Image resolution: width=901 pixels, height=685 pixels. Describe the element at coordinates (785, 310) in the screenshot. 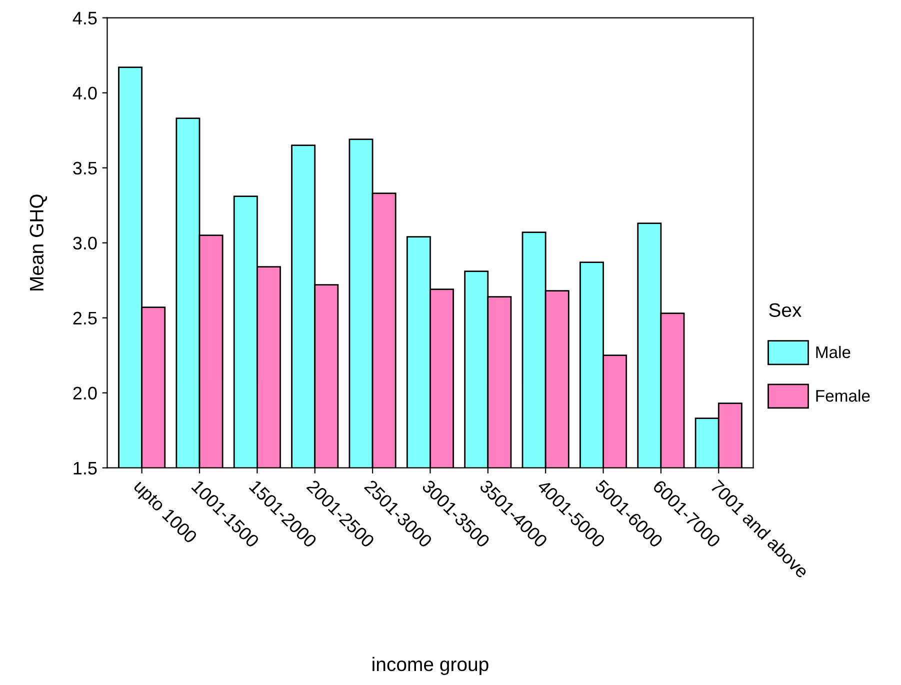

I see `legend-title: Sex` at that location.